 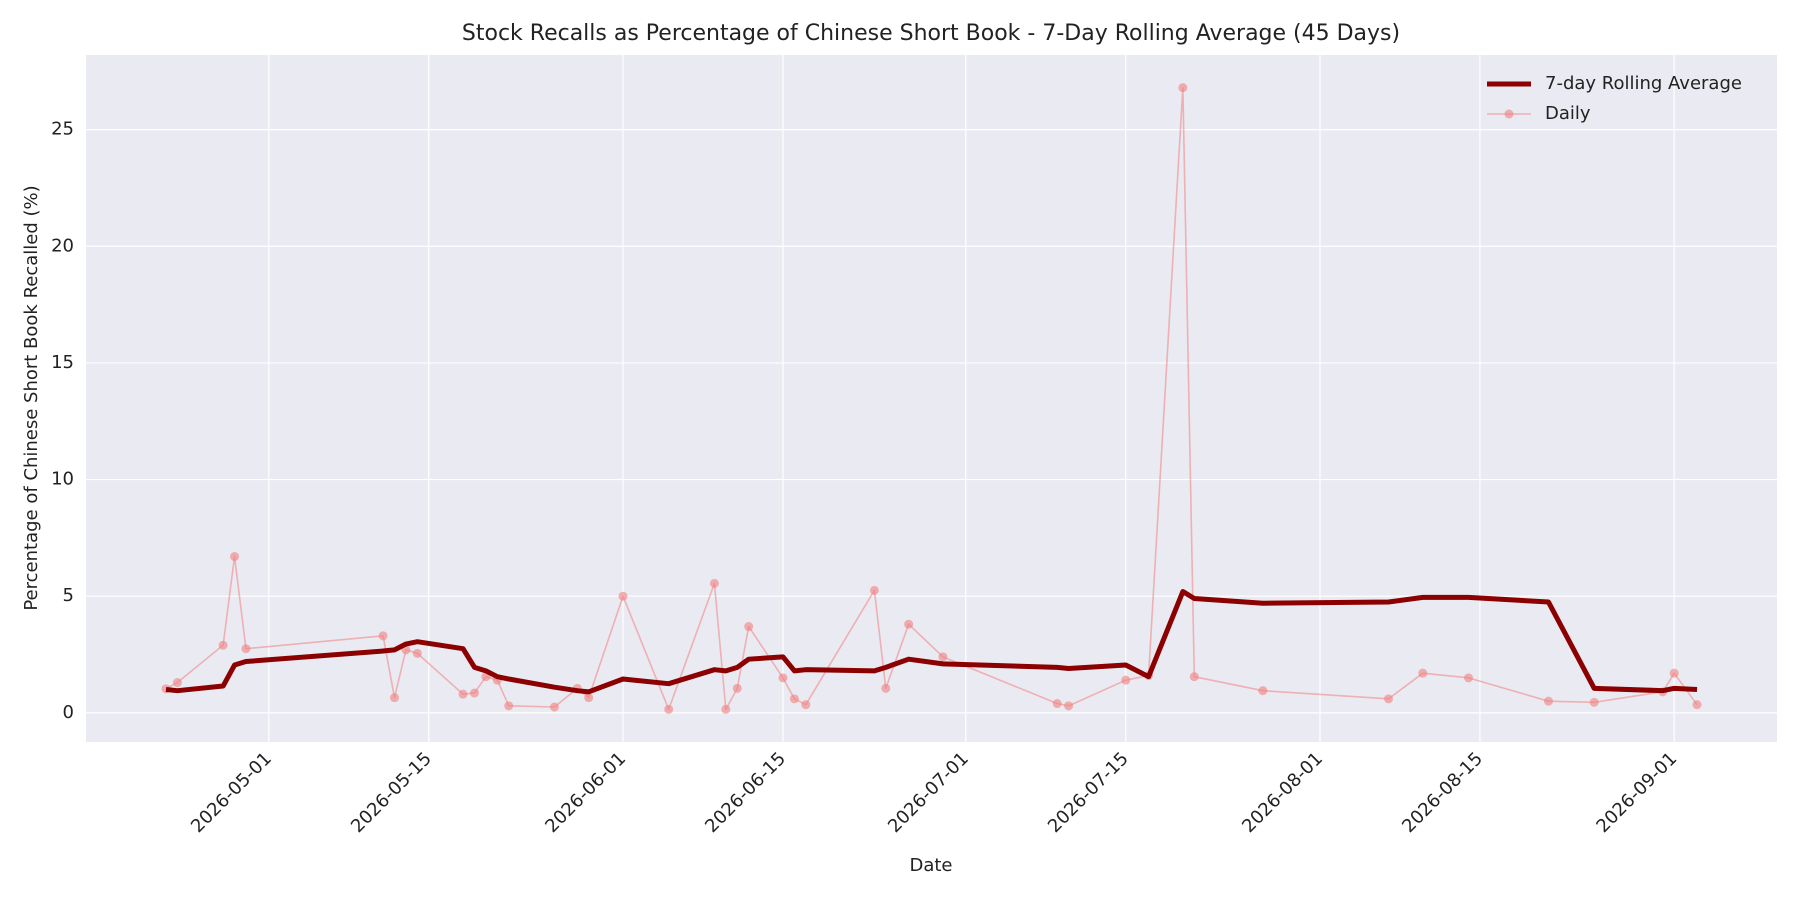 I want to click on x-tick-label: 2026-05-01, so click(x=231, y=792).